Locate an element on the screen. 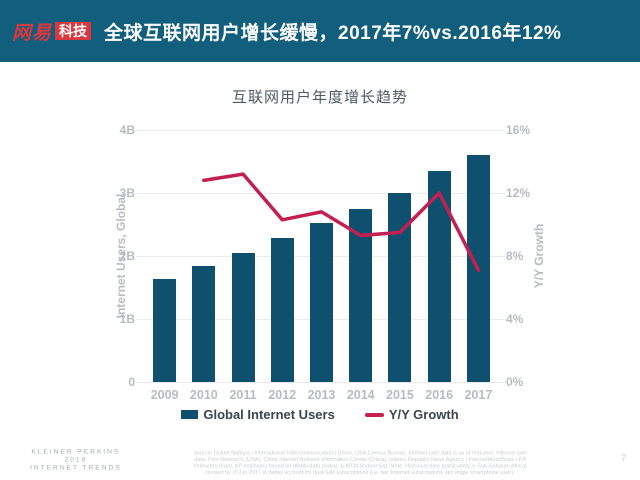 This screenshot has height=480, width=640. bar-2016 is located at coordinates (439, 276).